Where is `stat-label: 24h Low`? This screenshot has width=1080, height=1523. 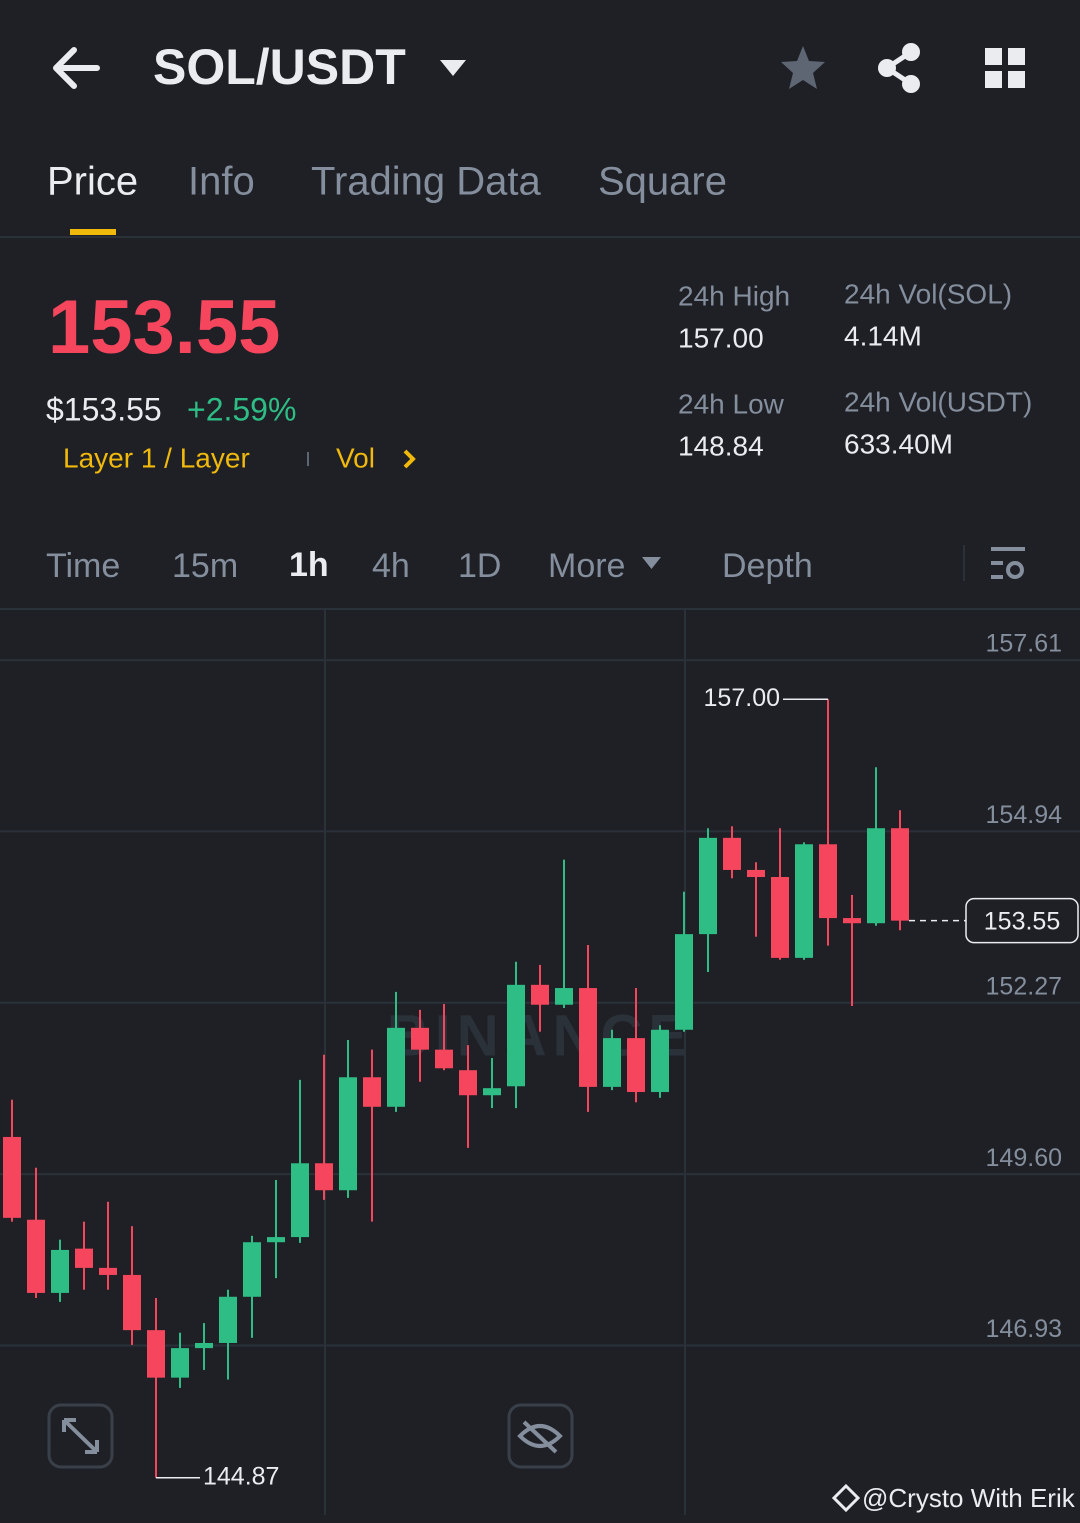 stat-label: 24h Low is located at coordinates (731, 403).